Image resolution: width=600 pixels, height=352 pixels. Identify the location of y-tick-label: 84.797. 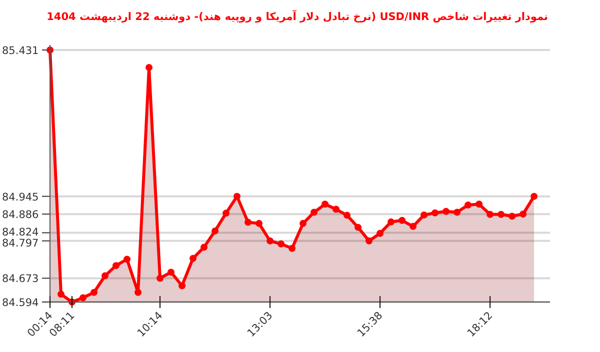
(20, 243).